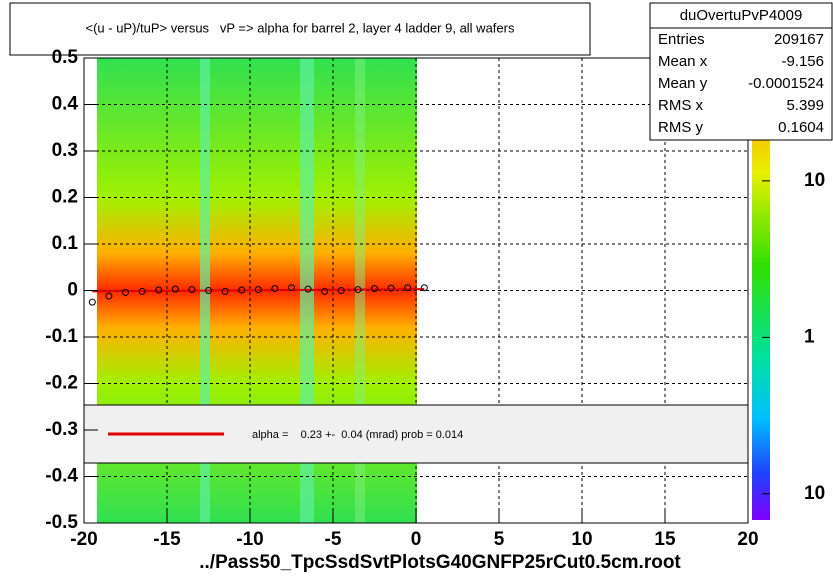 The height and width of the screenshot is (579, 833). What do you see at coordinates (416, 539) in the screenshot?
I see `x-tick-label: 0` at bounding box center [416, 539].